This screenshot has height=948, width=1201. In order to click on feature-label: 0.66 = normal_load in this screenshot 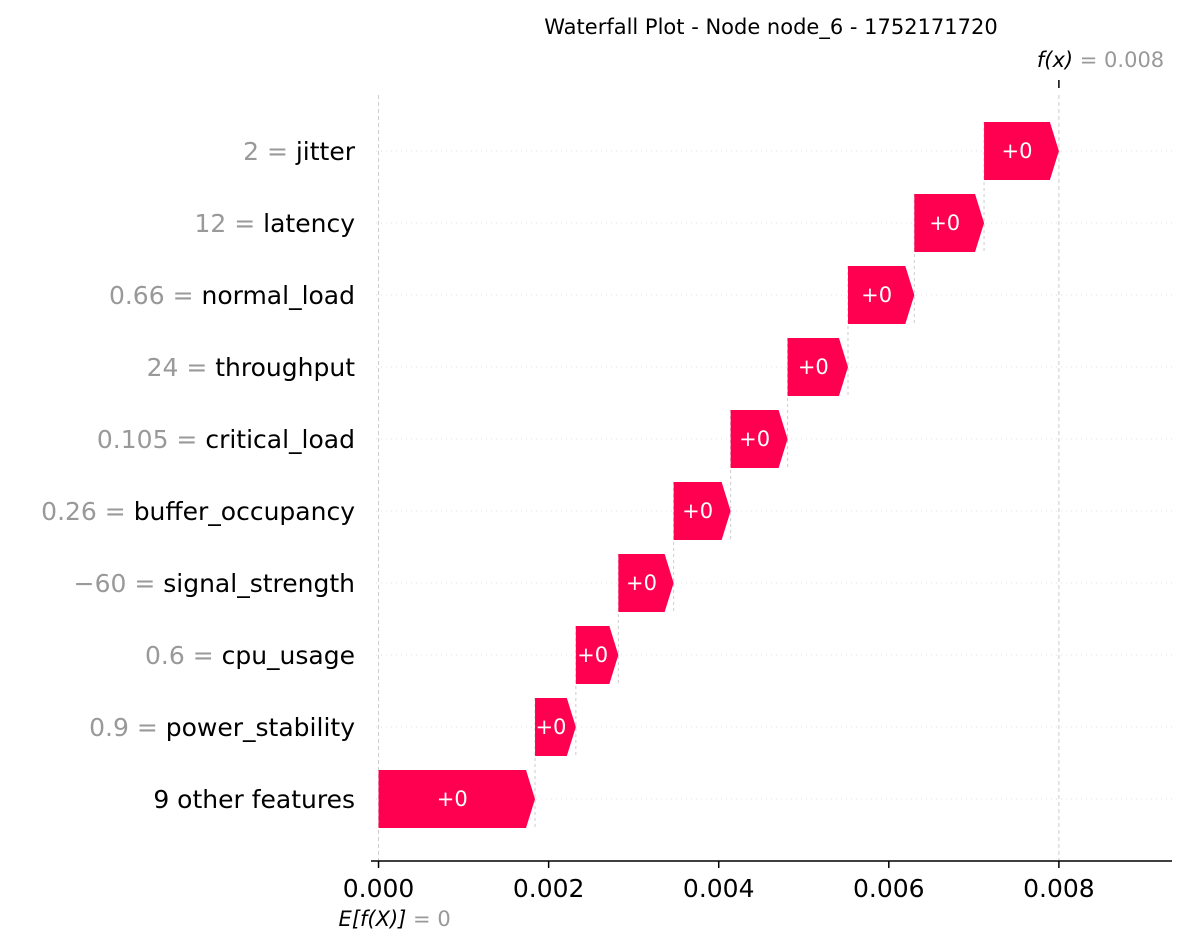, I will do `click(232, 295)`.